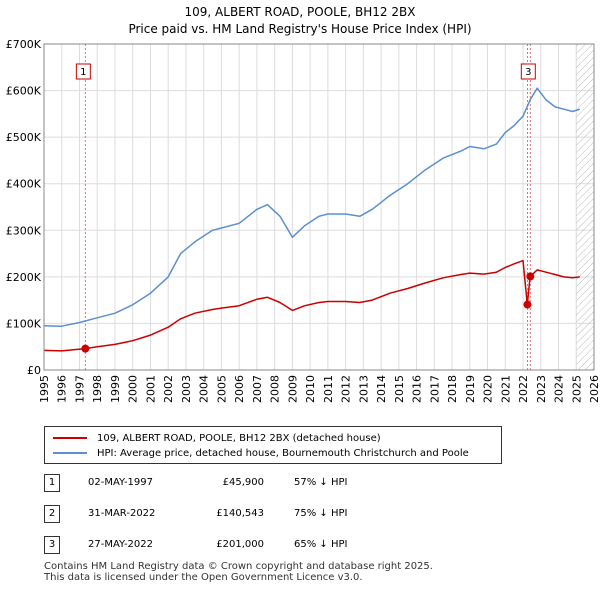 The height and width of the screenshot is (590, 600). Describe the element at coordinates (321, 482) in the screenshot. I see `transaction-hpi: 57% ↓ HPI` at that location.